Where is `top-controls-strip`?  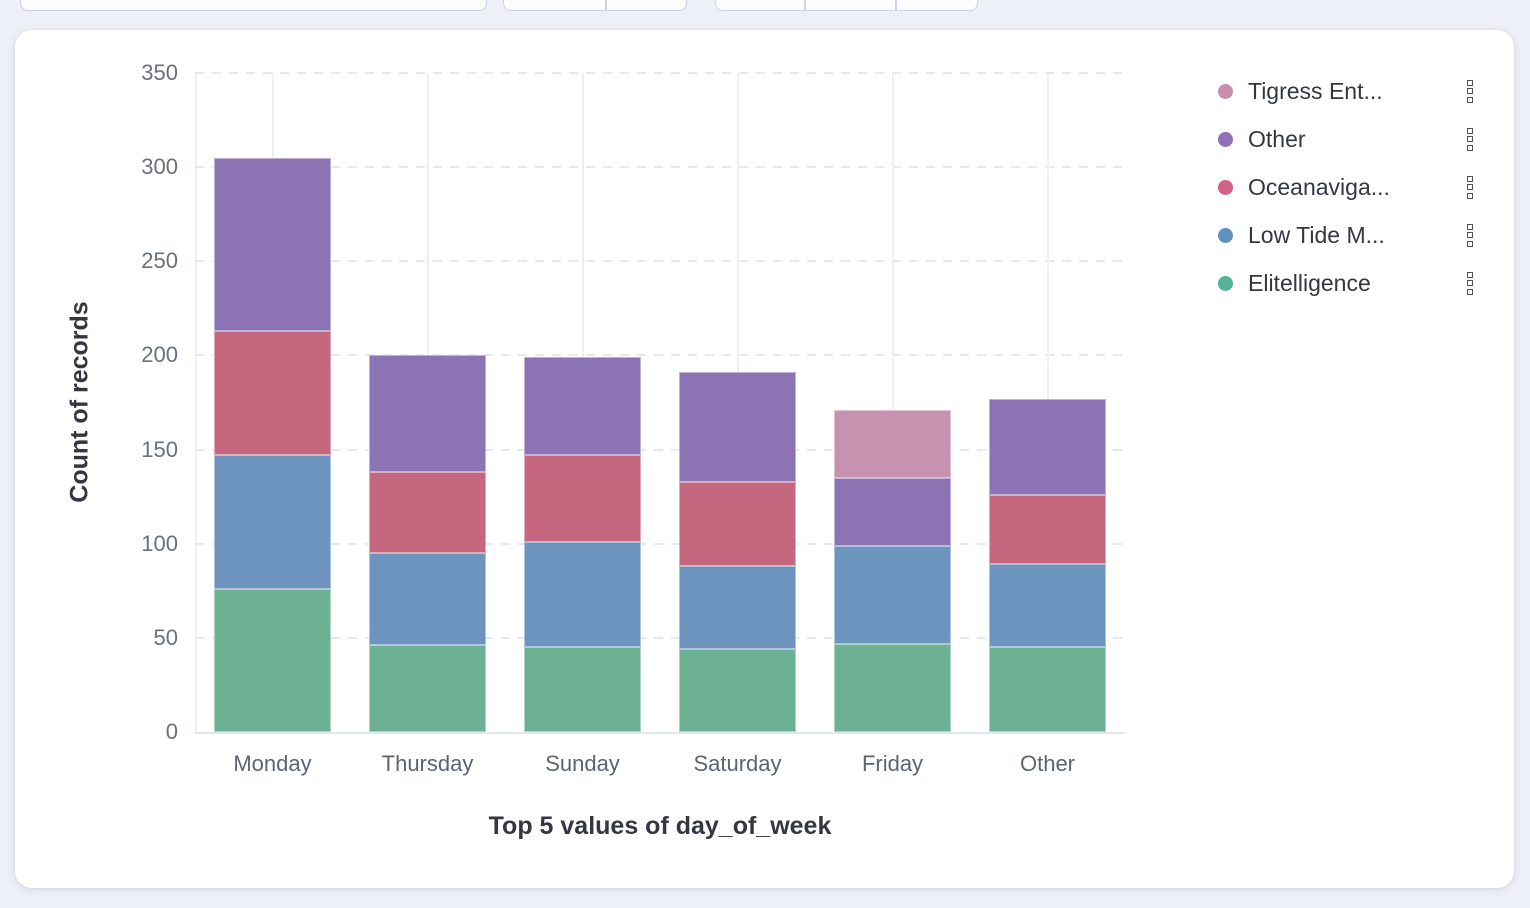
top-controls-strip is located at coordinates (765, 15).